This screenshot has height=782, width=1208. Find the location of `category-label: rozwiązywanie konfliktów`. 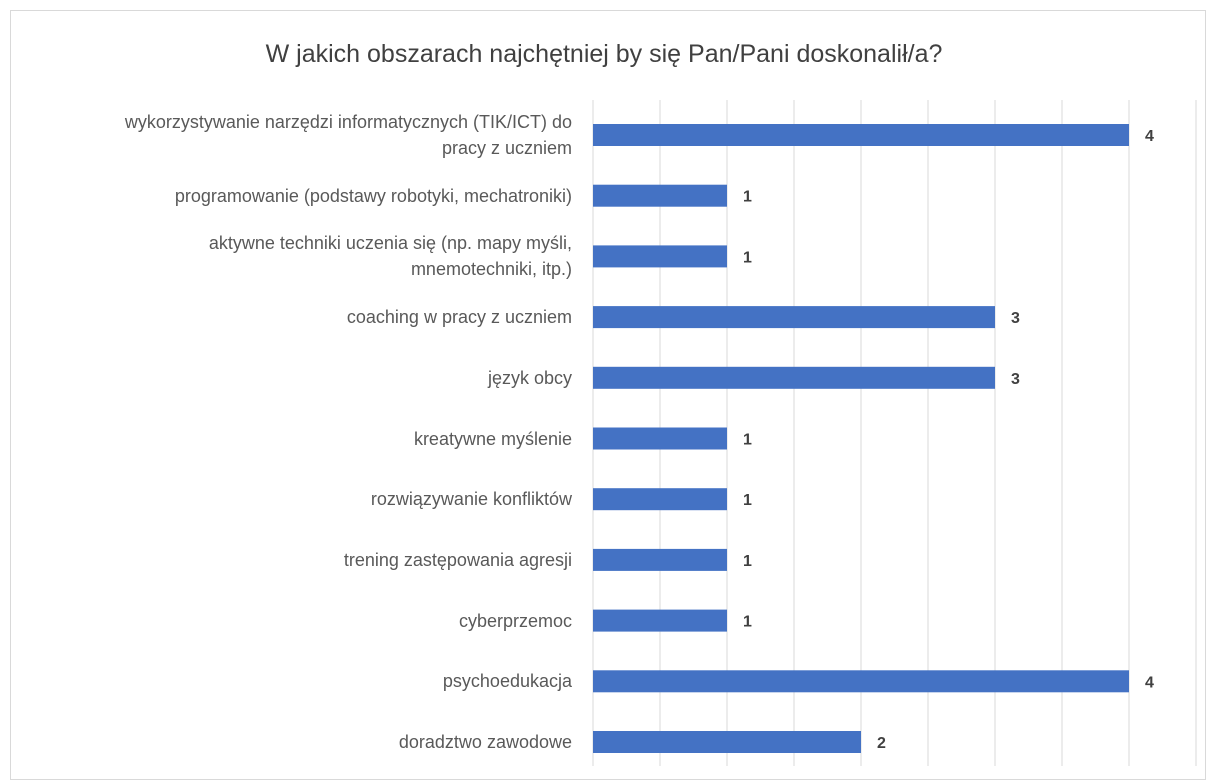

category-label: rozwiązywanie konfliktów is located at coordinates (292, 499).